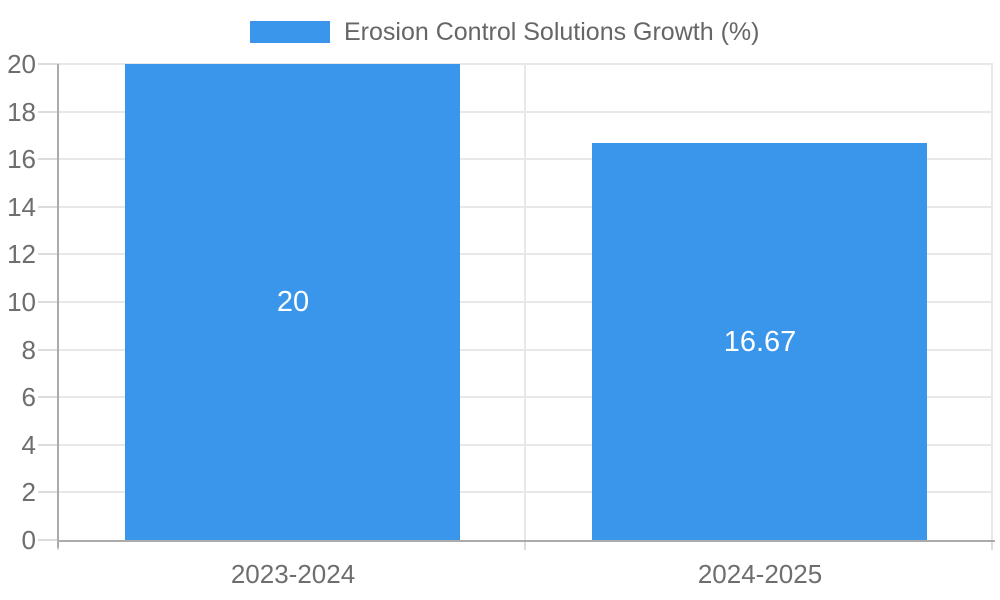 The height and width of the screenshot is (600, 1000). Describe the element at coordinates (28, 445) in the screenshot. I see `y-tick-label: 4` at that location.